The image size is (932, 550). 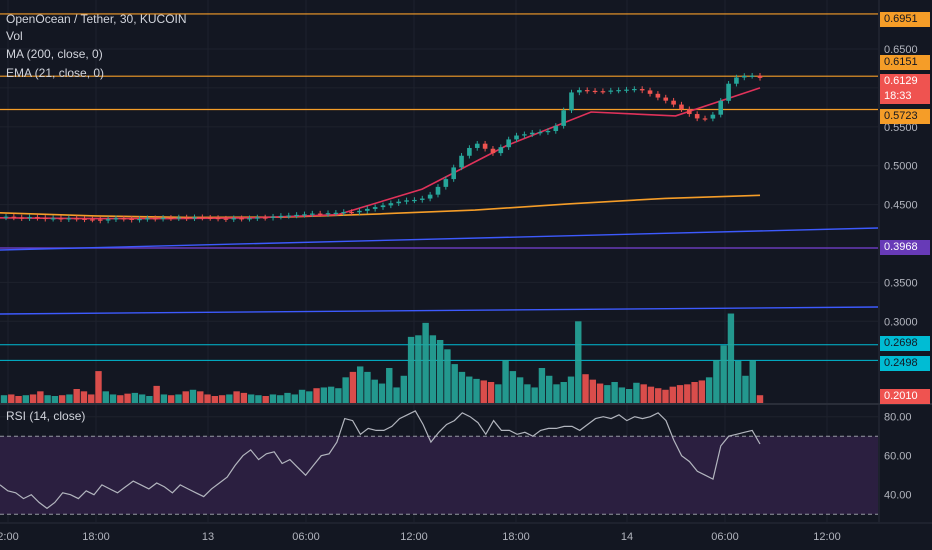 I want to click on y-tick-label-4: 0.4500, so click(x=901, y=206).